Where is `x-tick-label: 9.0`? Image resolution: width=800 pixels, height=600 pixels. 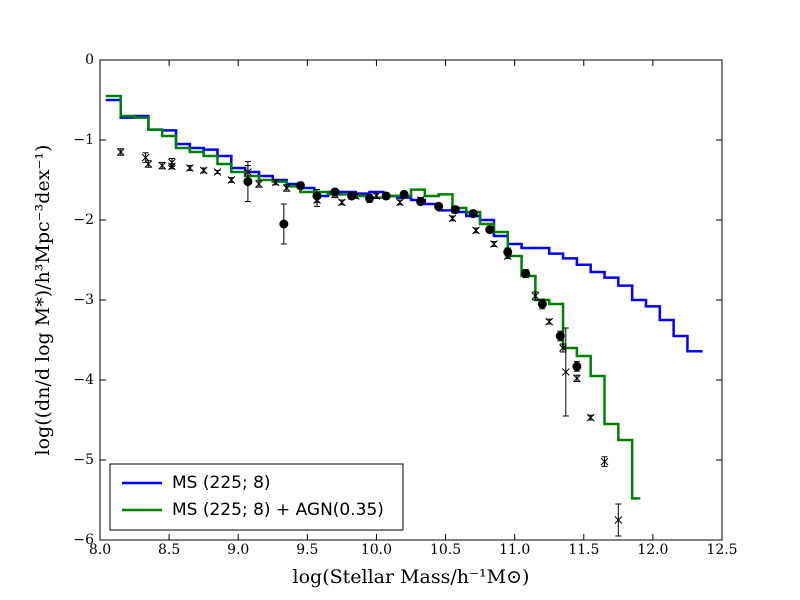 x-tick-label: 9.0 is located at coordinates (238, 550).